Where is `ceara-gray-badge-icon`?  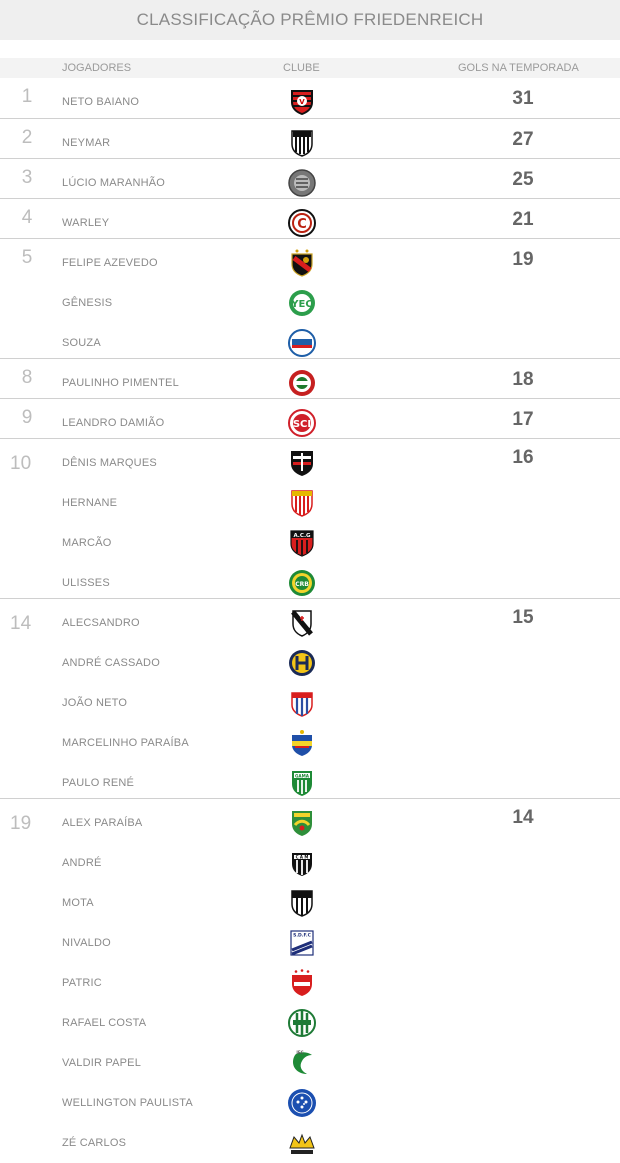
ceara-gray-badge-icon is located at coordinates (302, 183).